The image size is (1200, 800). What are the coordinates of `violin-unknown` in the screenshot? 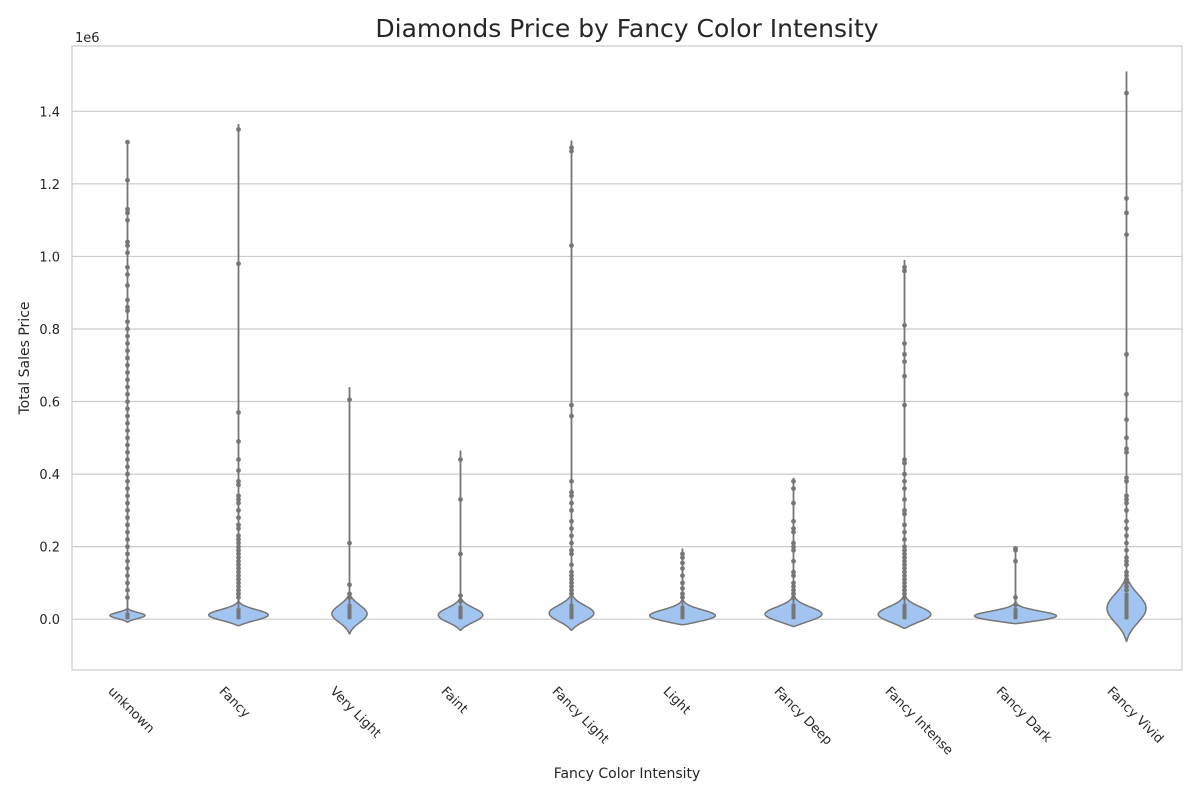 It's located at (127, 381).